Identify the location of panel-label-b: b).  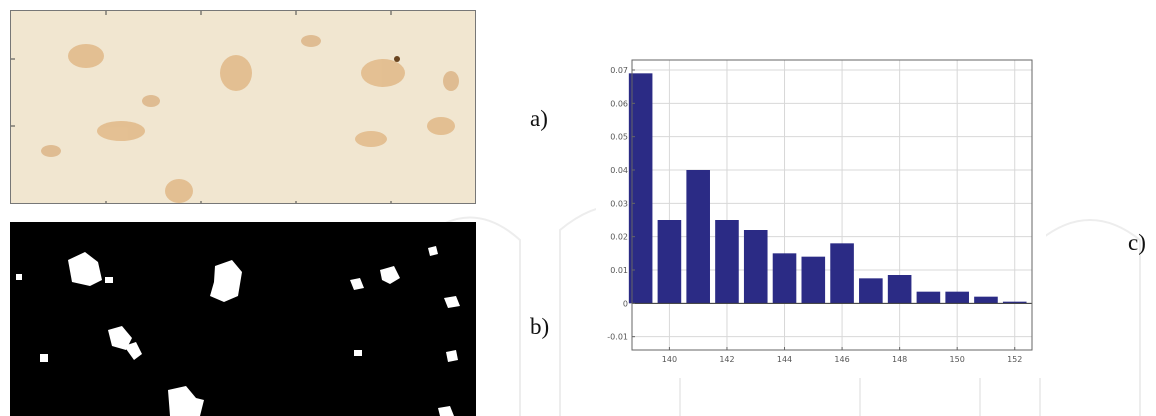
(540, 326).